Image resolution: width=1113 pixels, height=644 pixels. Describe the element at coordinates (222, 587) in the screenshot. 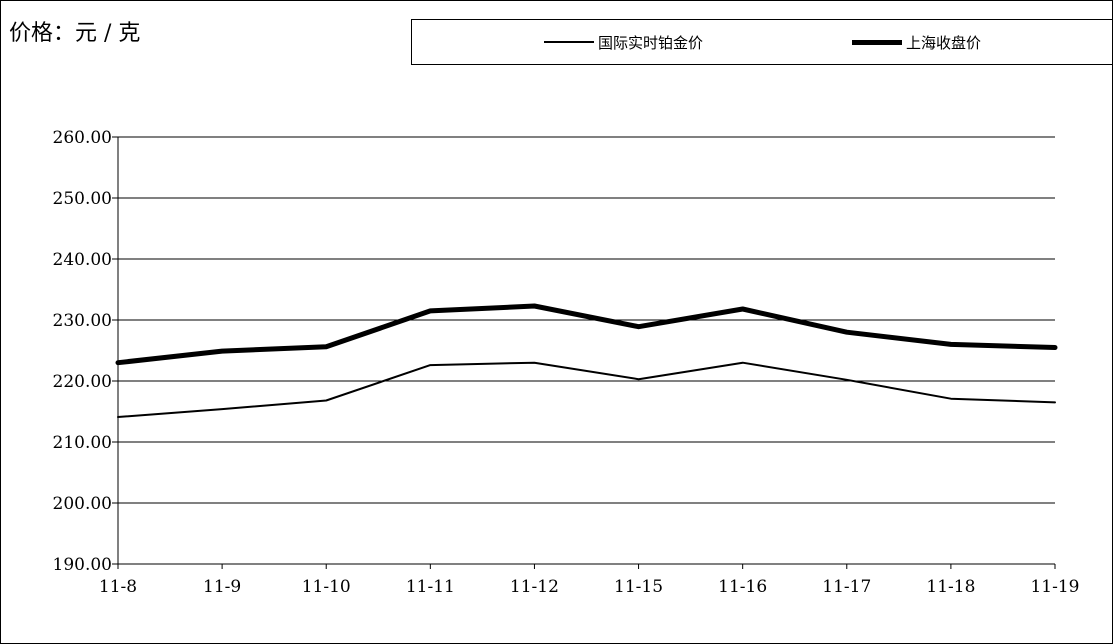

I see `x-tick-label: 11-9` at that location.